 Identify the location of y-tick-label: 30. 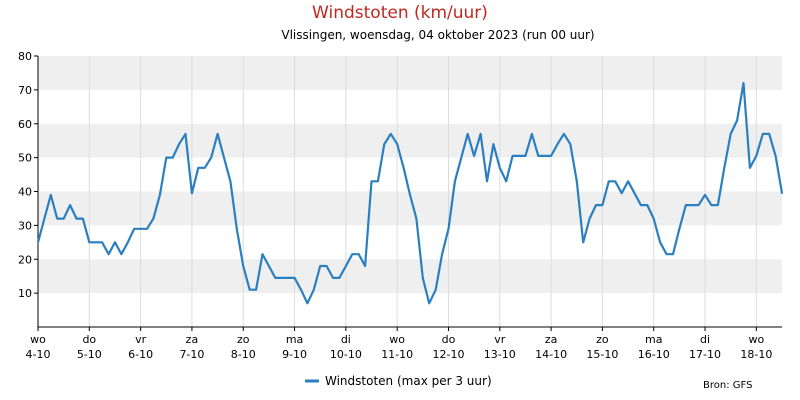
(25, 225).